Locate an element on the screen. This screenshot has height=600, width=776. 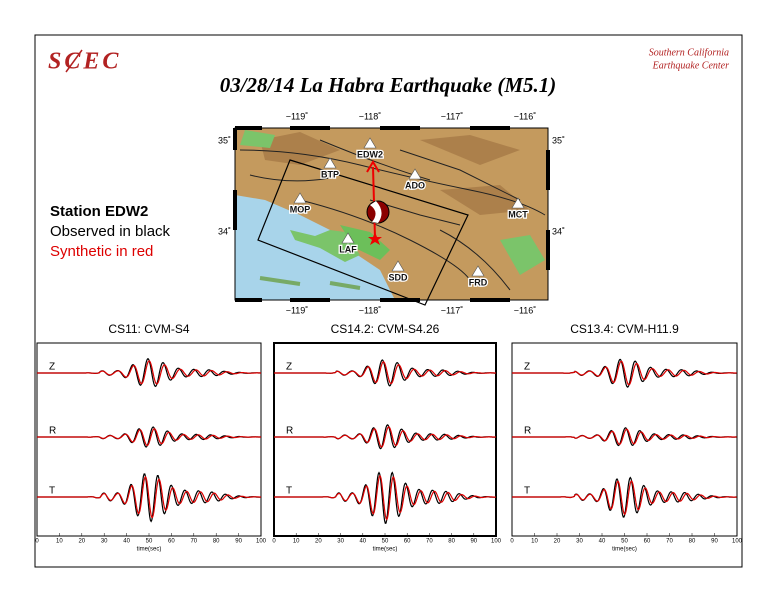
map is located at coordinates (391, 216).